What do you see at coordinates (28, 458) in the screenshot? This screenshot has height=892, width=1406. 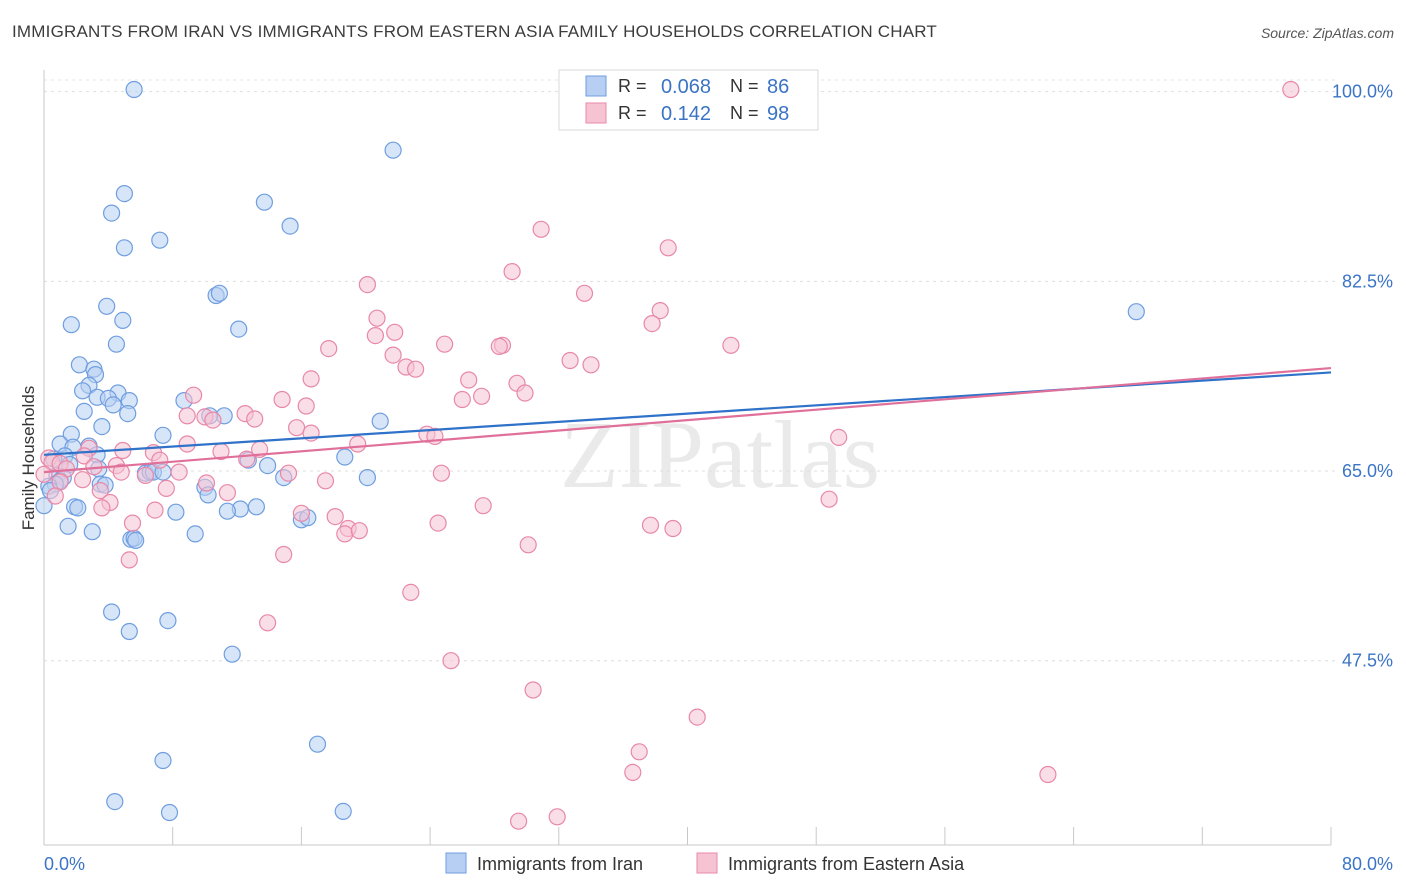 I see `y-axis-label: Family Households` at bounding box center [28, 458].